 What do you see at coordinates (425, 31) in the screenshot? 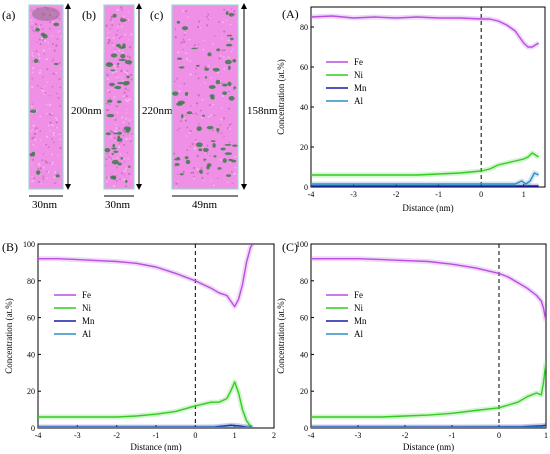
I see `series-band-fe-A` at bounding box center [425, 31].